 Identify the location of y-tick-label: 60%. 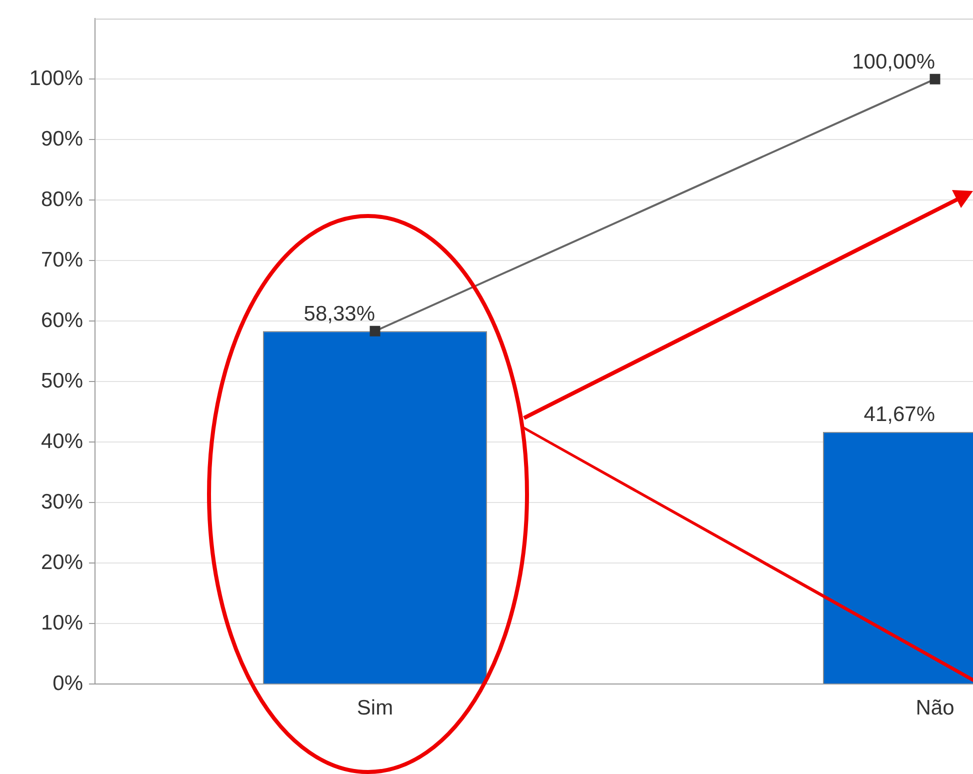
(61, 320).